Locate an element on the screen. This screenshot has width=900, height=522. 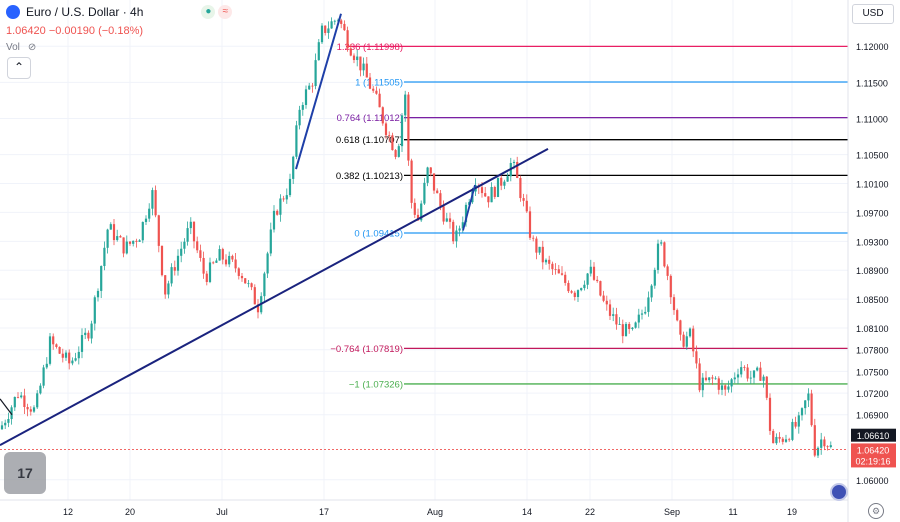
fib-level-label: 1 (1.11505) is located at coordinates (379, 83).